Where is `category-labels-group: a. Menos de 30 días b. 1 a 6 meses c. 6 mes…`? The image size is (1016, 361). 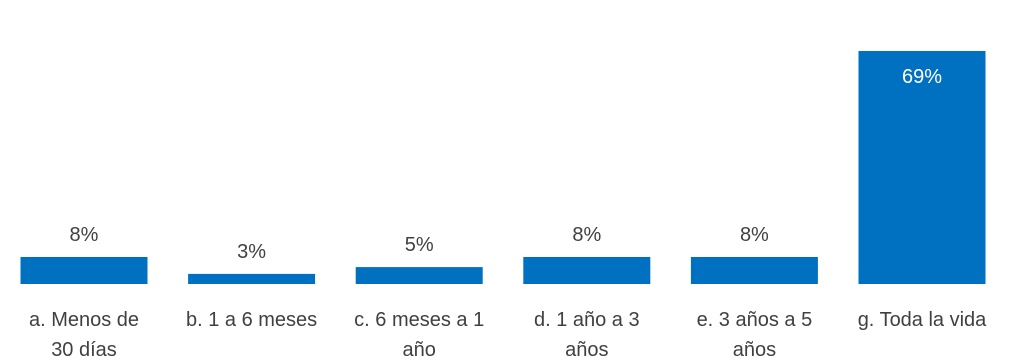 category-labels-group: a. Menos de 30 días b. 1 a 6 meses c. 6 mes… is located at coordinates (508, 335).